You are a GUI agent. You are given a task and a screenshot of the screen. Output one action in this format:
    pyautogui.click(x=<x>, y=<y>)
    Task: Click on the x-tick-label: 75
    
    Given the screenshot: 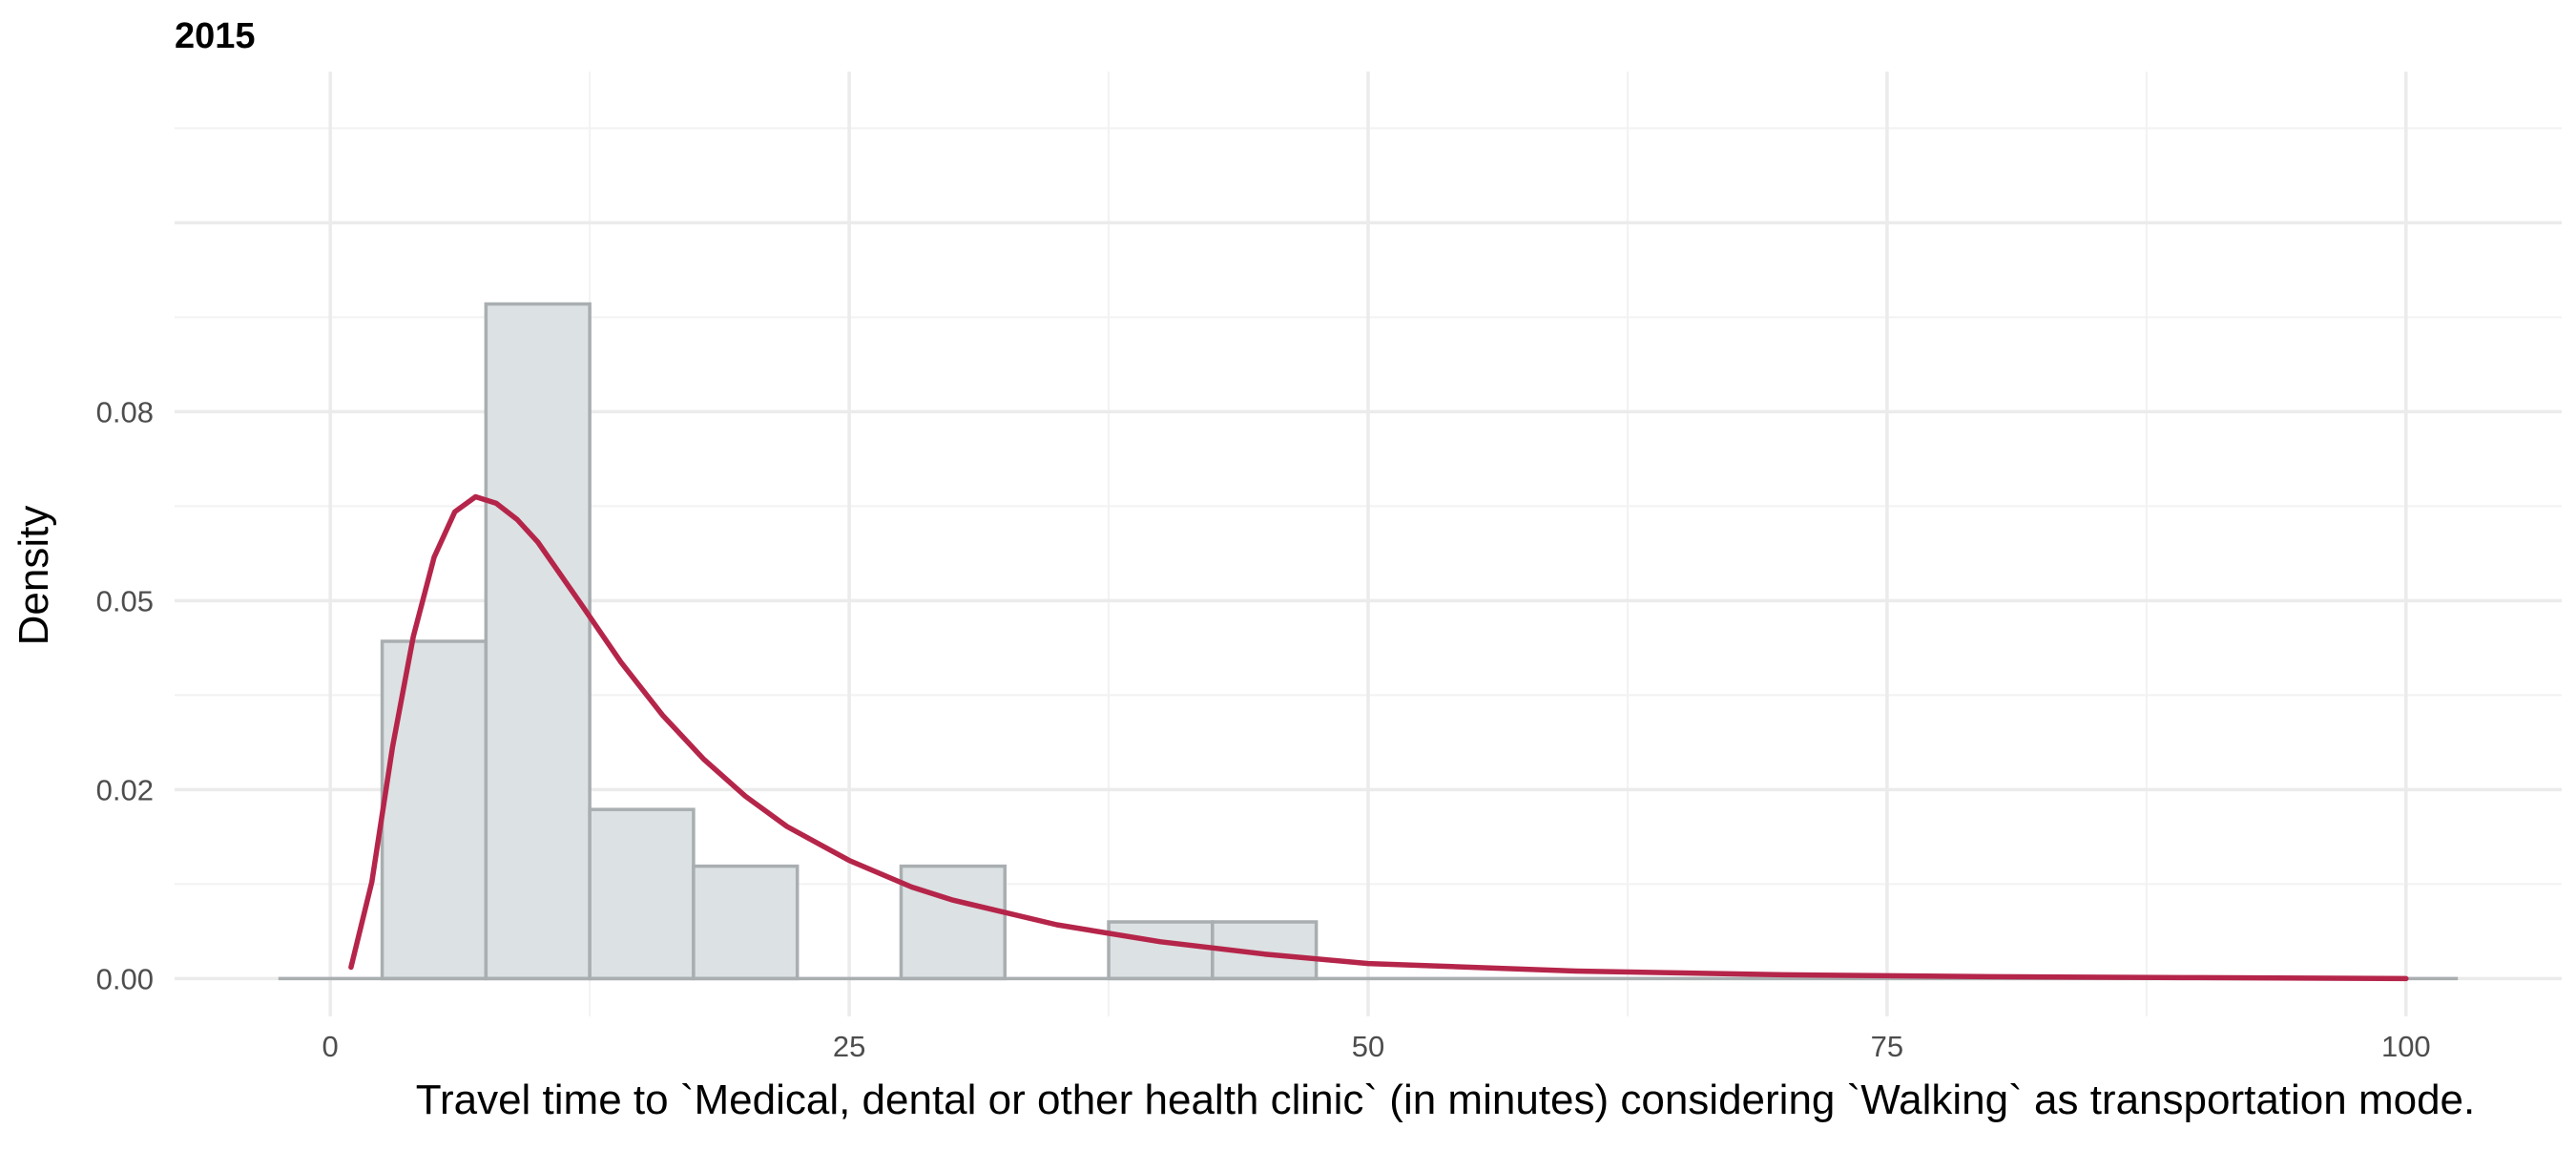 What is the action you would take?
    pyautogui.click(x=1887, y=1046)
    